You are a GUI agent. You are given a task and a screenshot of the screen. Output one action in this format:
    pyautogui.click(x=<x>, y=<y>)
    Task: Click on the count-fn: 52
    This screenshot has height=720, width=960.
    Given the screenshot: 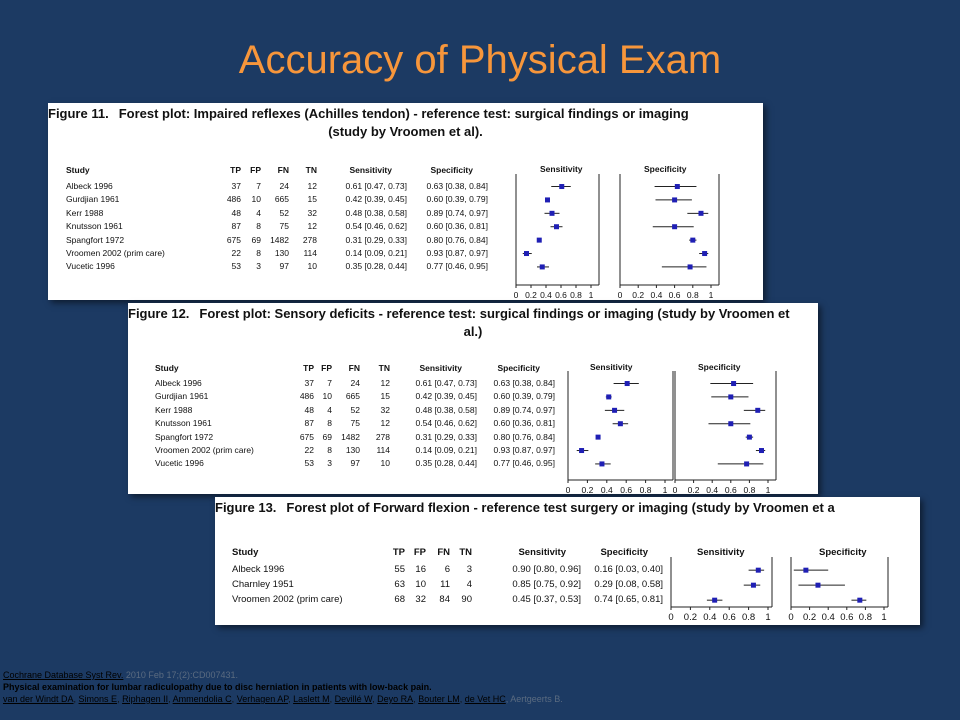 What is the action you would take?
    pyautogui.click(x=355, y=409)
    